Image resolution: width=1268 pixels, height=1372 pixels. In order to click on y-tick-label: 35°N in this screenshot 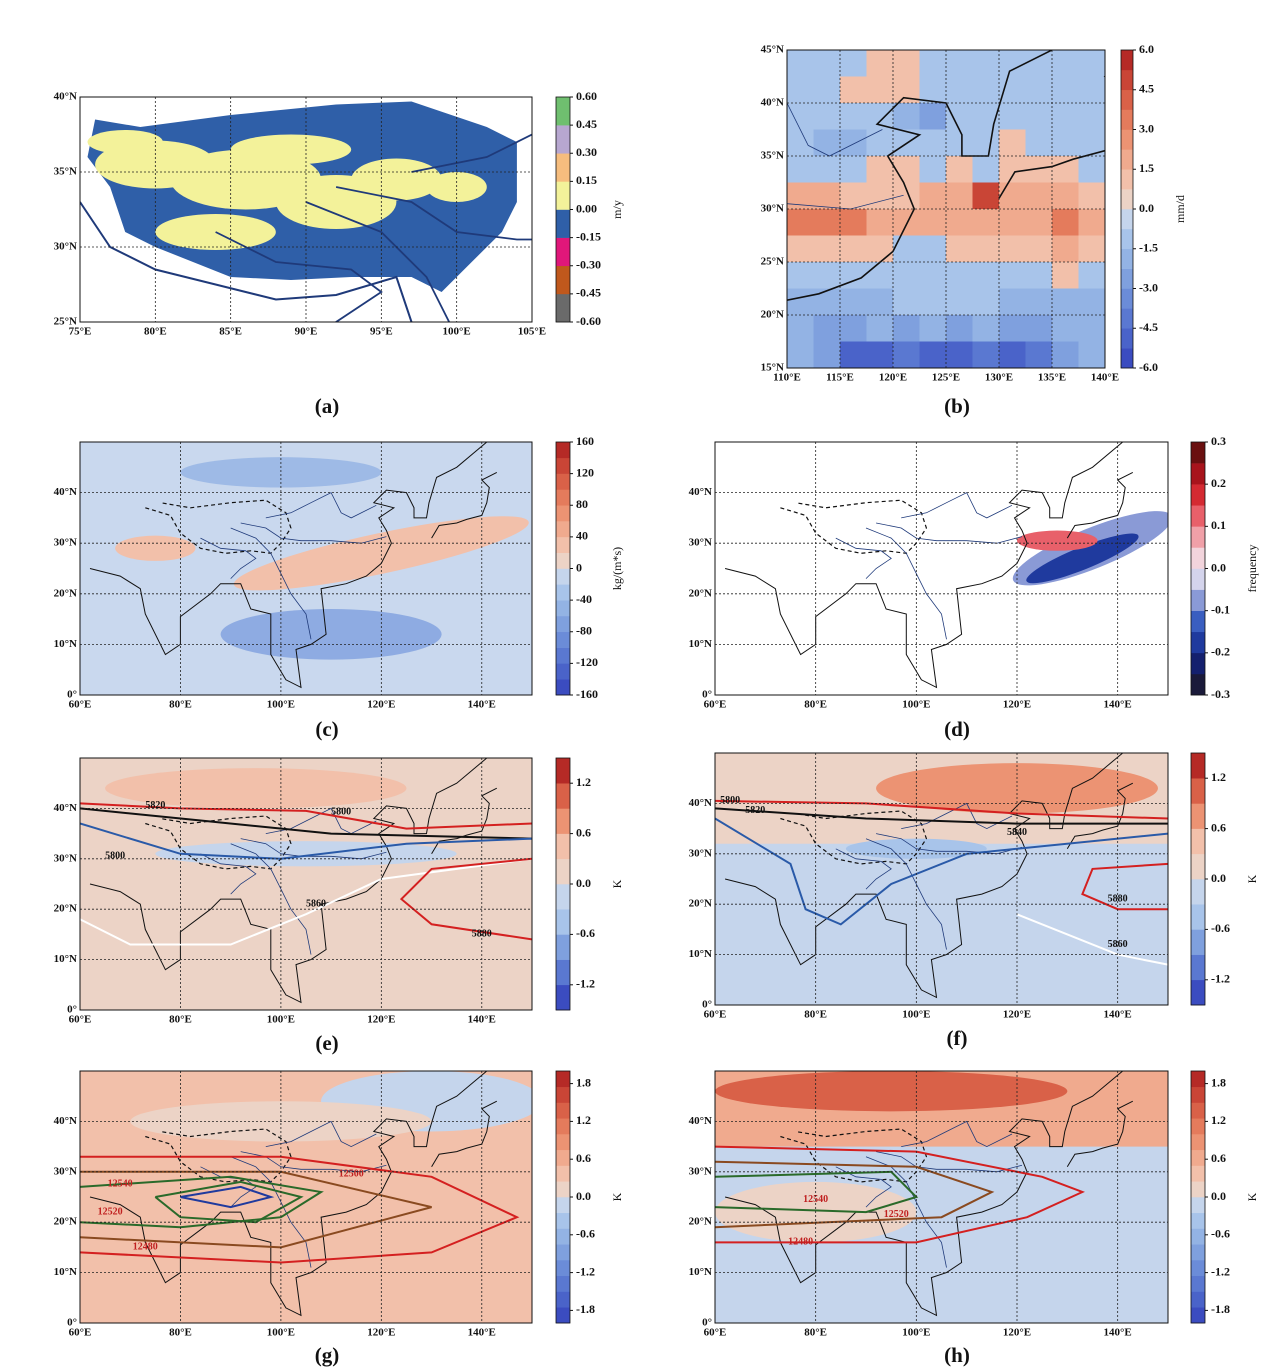, I will do `click(65, 172)`.